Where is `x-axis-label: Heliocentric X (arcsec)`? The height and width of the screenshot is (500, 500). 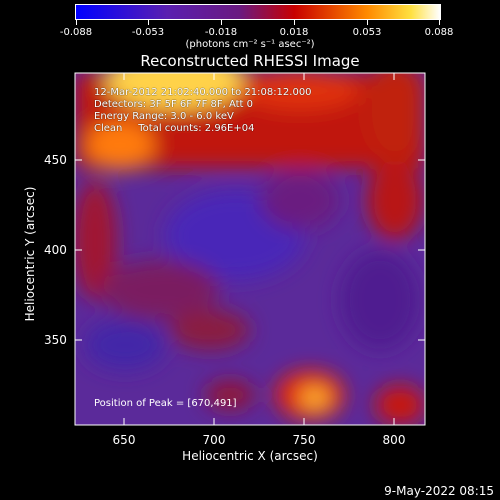
x-axis-label: Heliocentric X (arcsec) is located at coordinates (250, 456).